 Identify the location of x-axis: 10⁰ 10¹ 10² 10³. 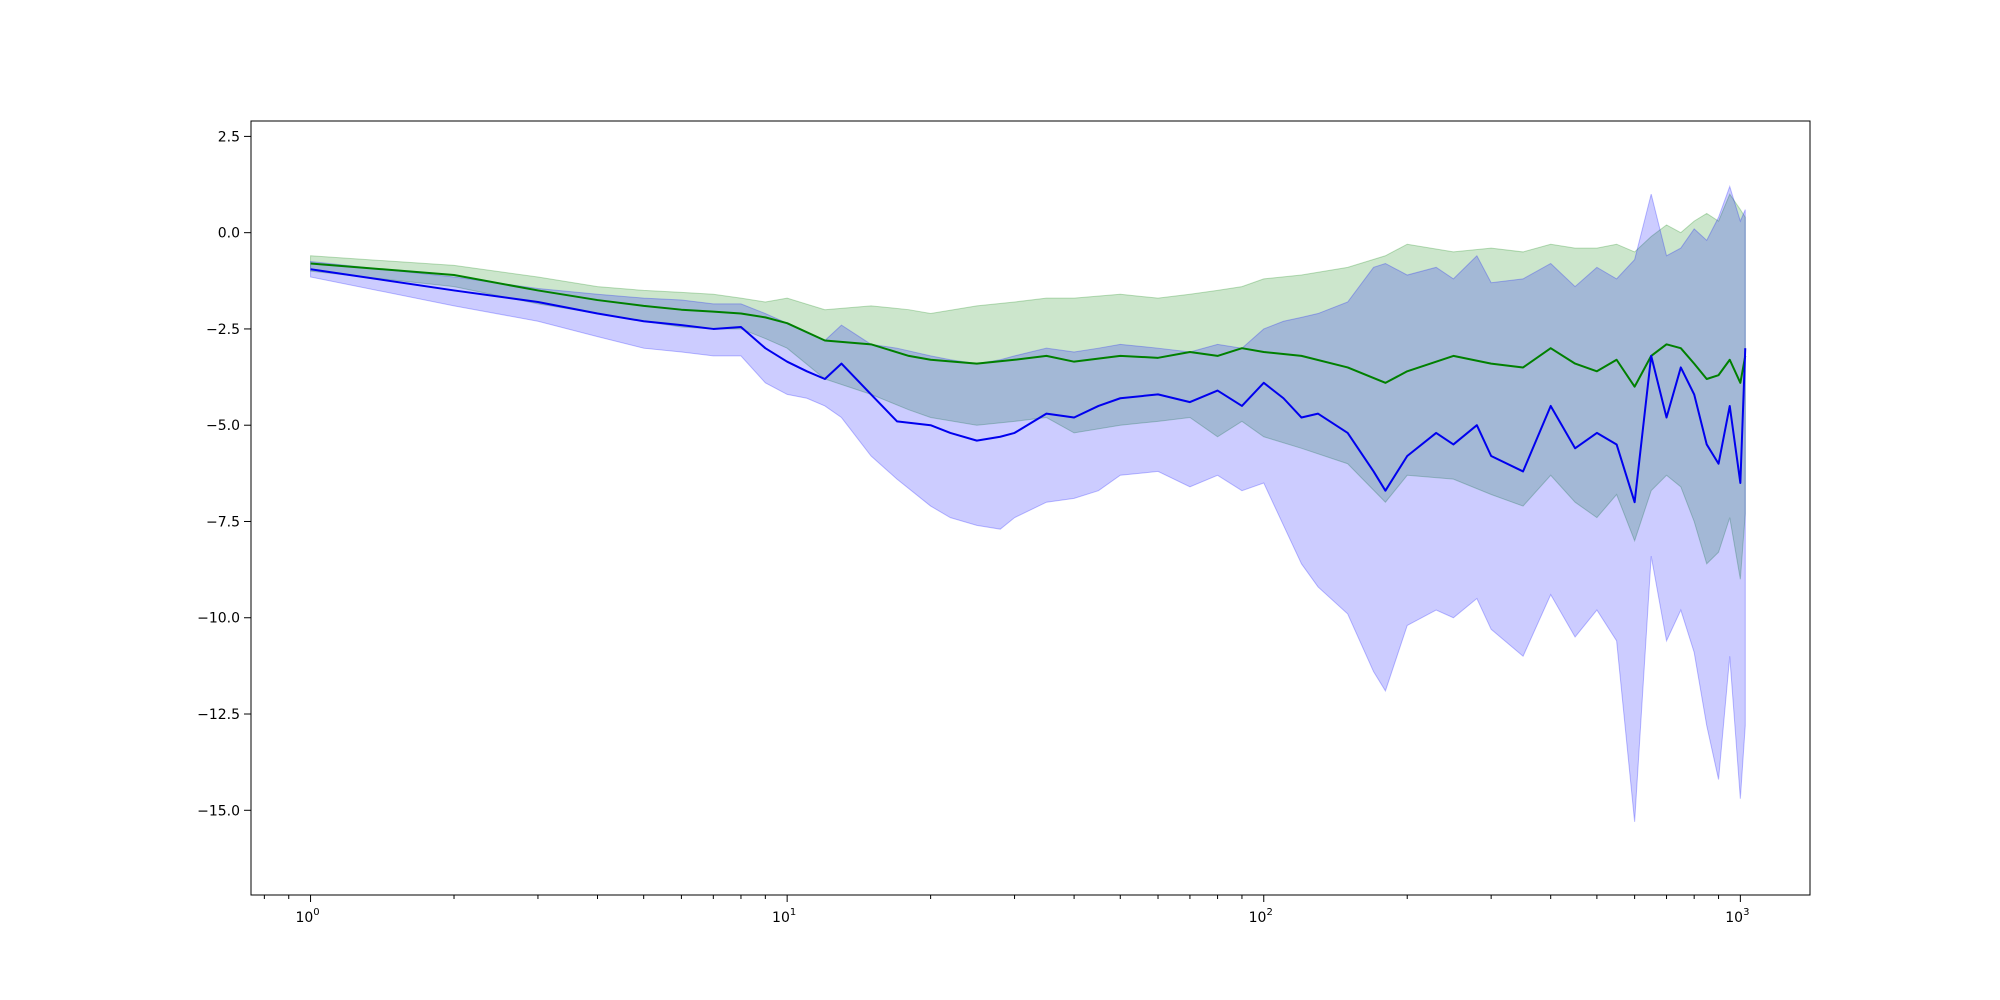
(1006, 910).